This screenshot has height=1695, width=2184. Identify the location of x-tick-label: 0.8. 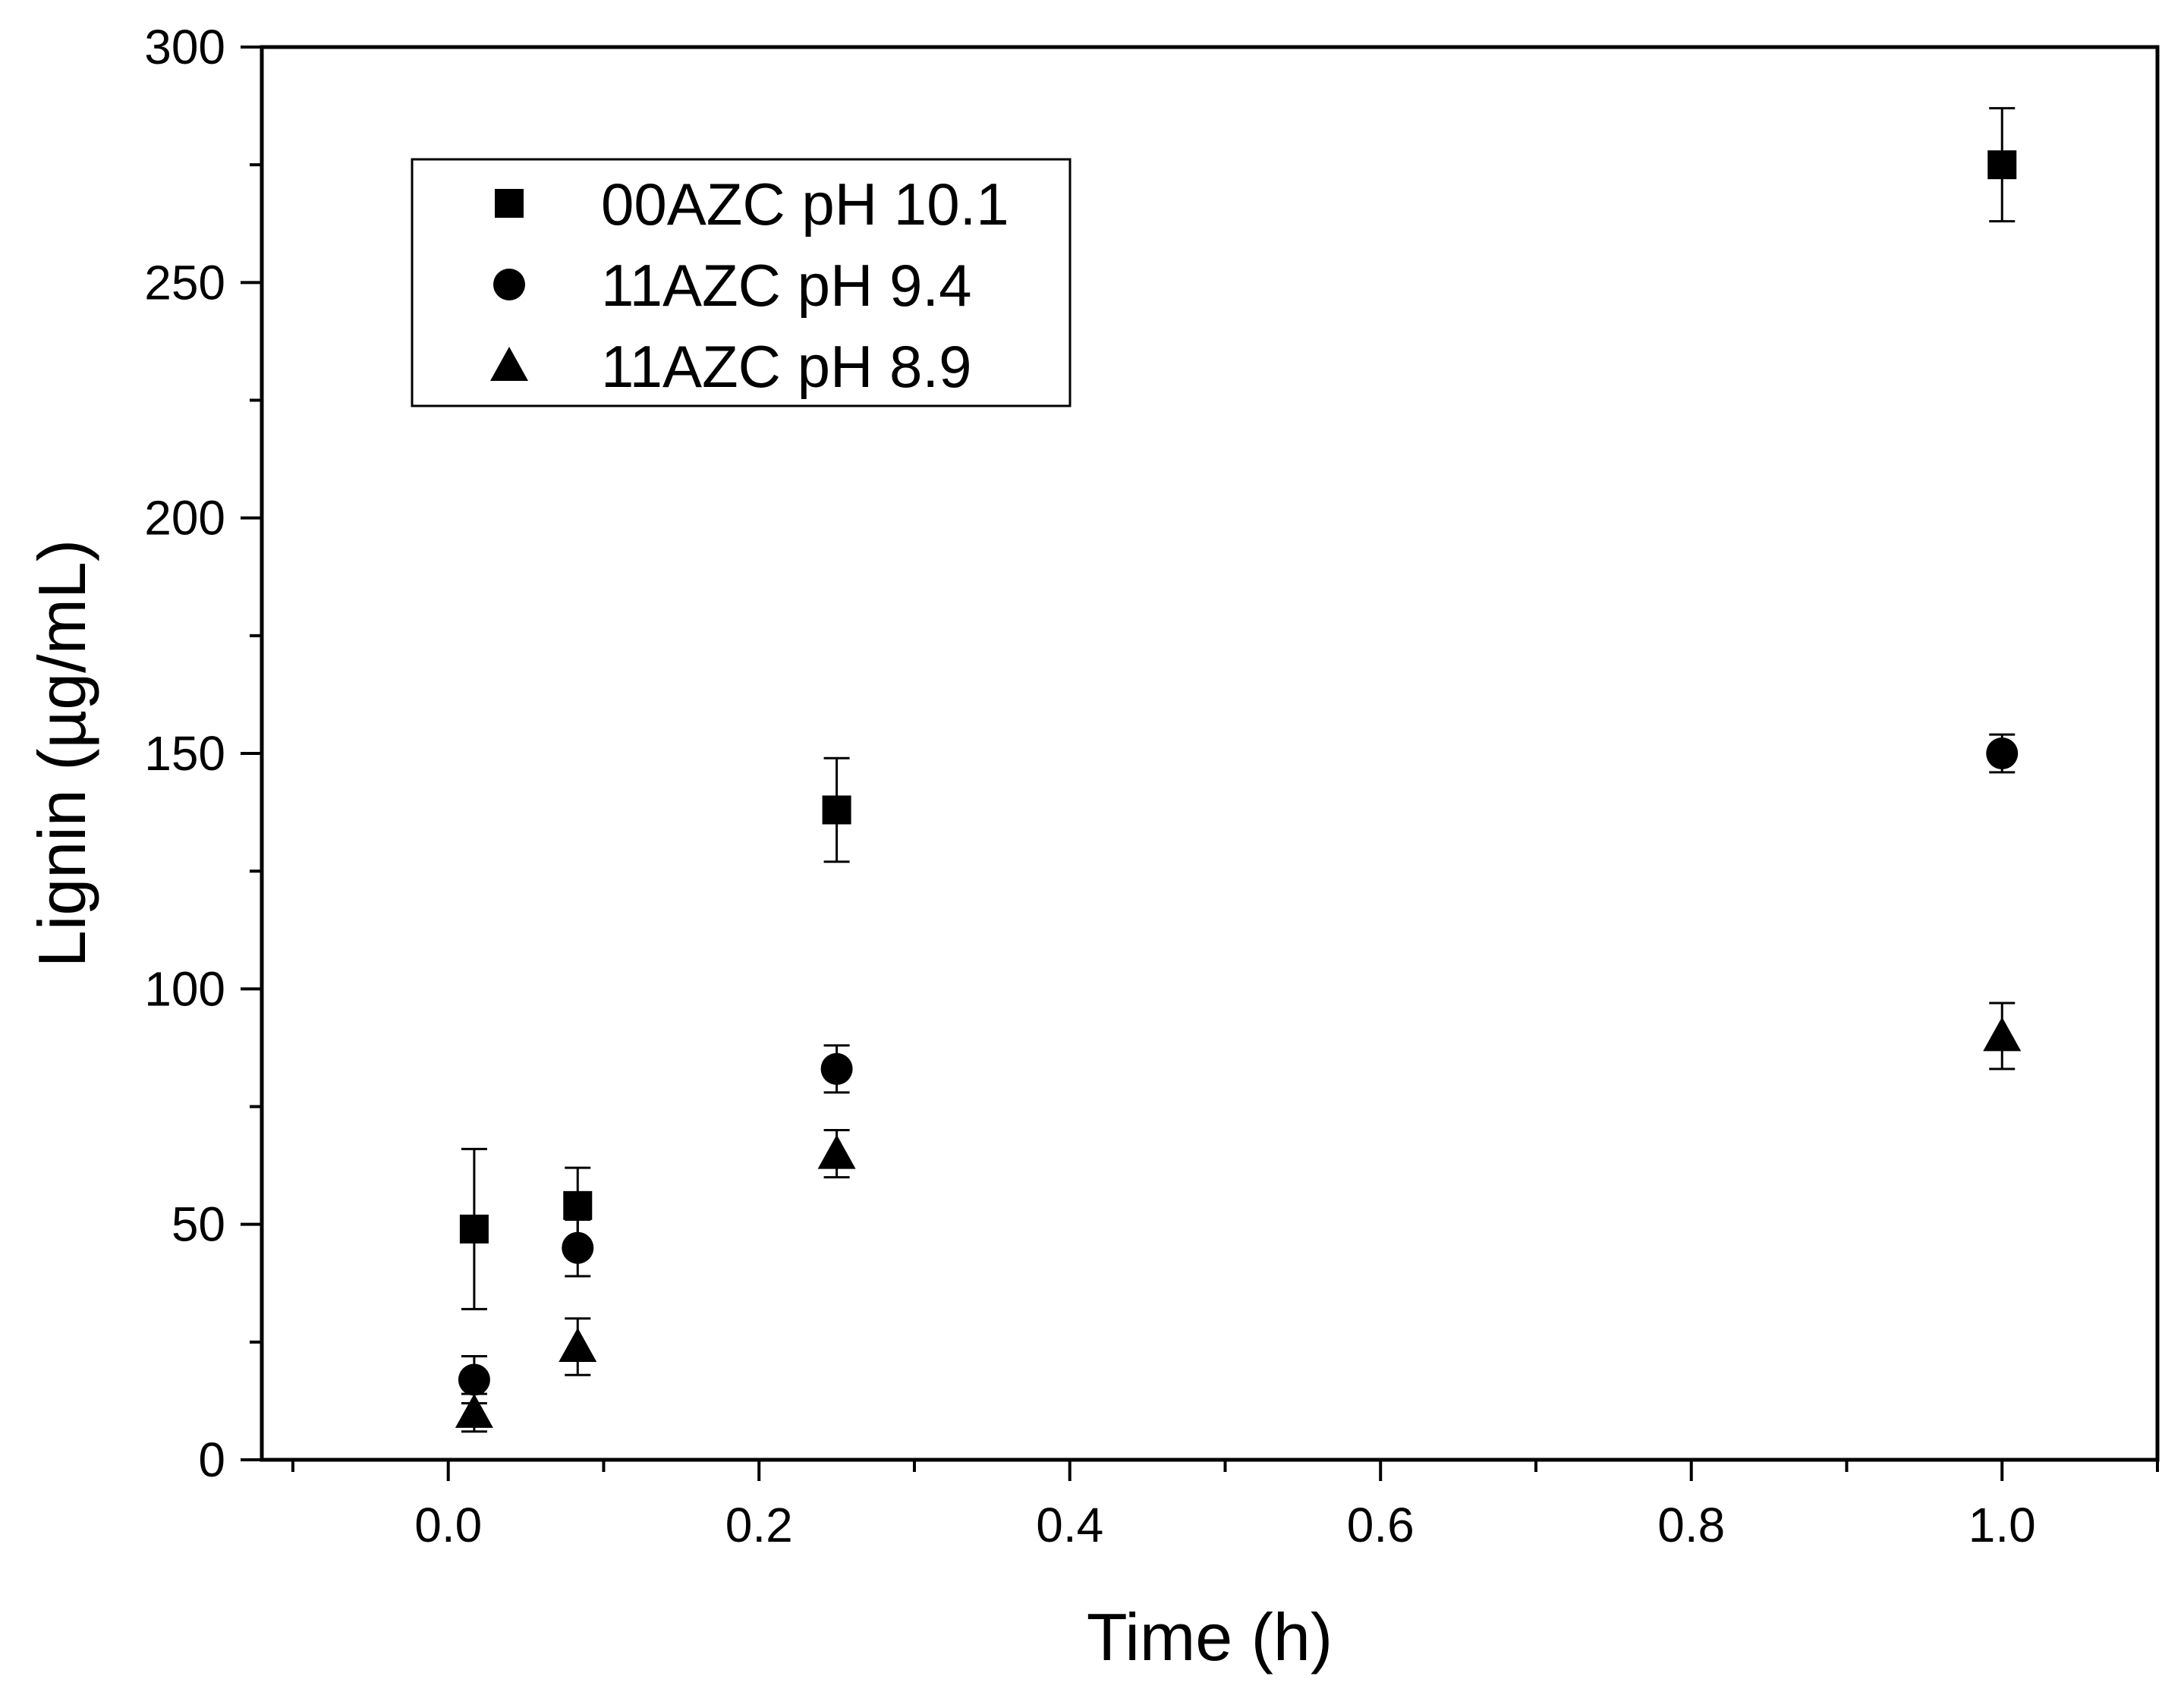
(1691, 1525).